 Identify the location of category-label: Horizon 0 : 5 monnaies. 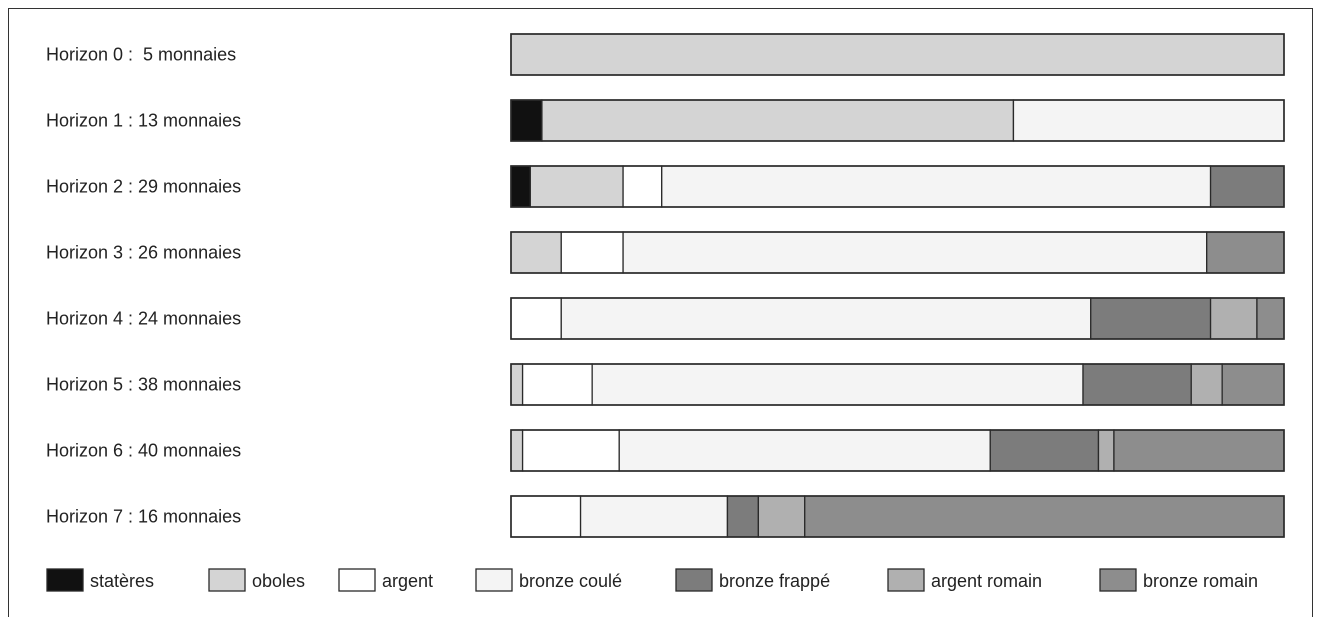
(141, 55).